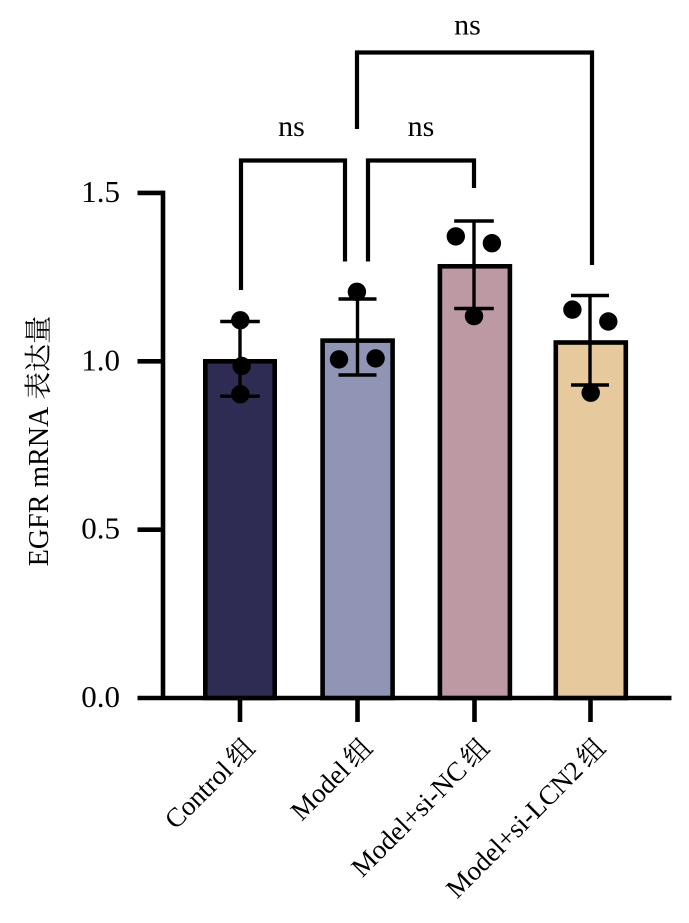  I want to click on svg-text: 0.5, so click(100, 528).